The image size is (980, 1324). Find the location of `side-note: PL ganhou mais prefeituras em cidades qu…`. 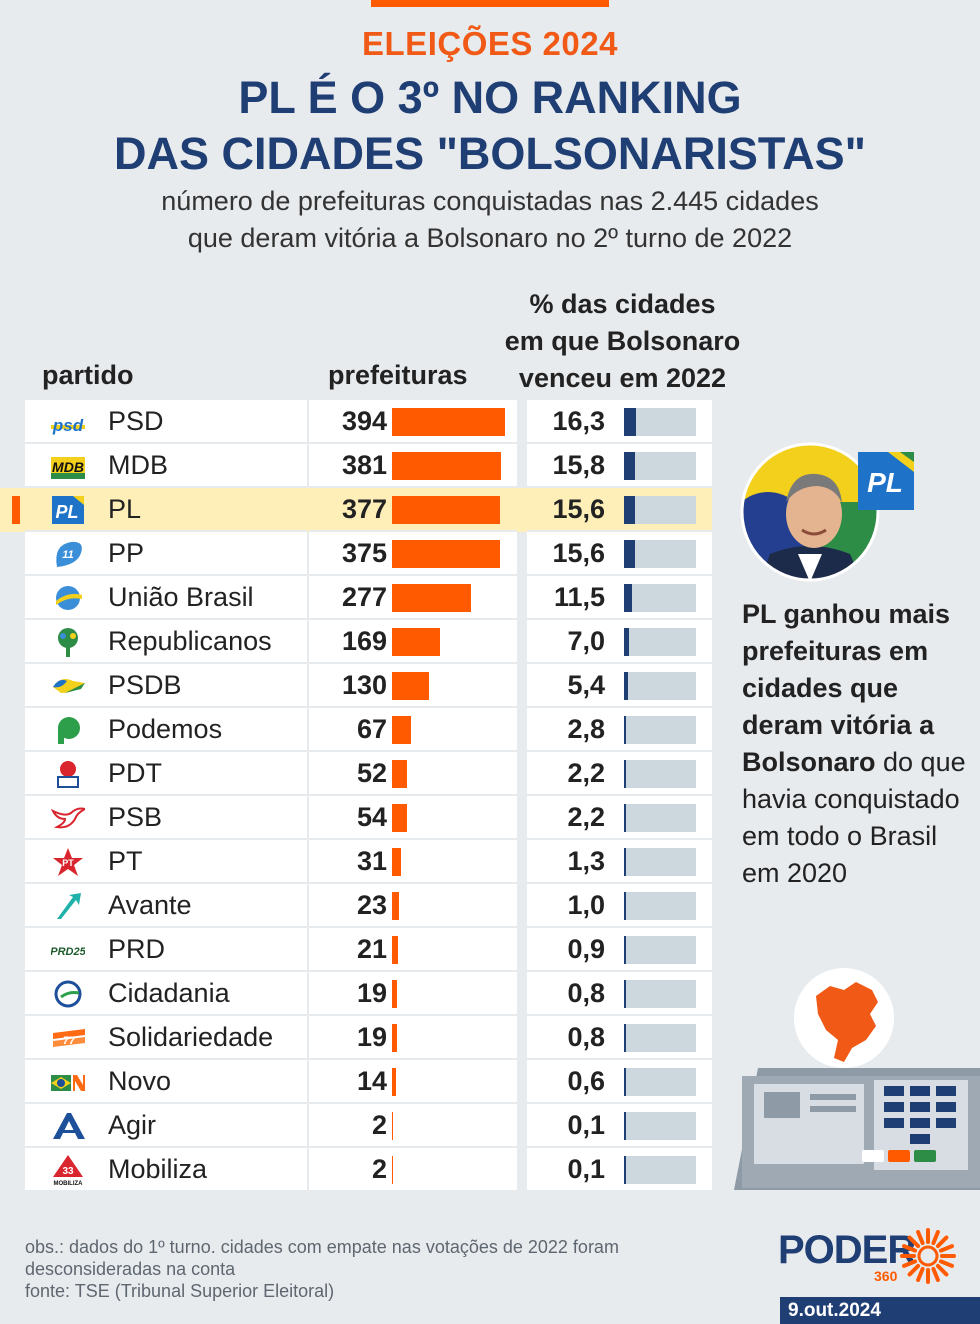

side-note: PL ganhou mais prefeituras em cidades qu… is located at coordinates (857, 744).